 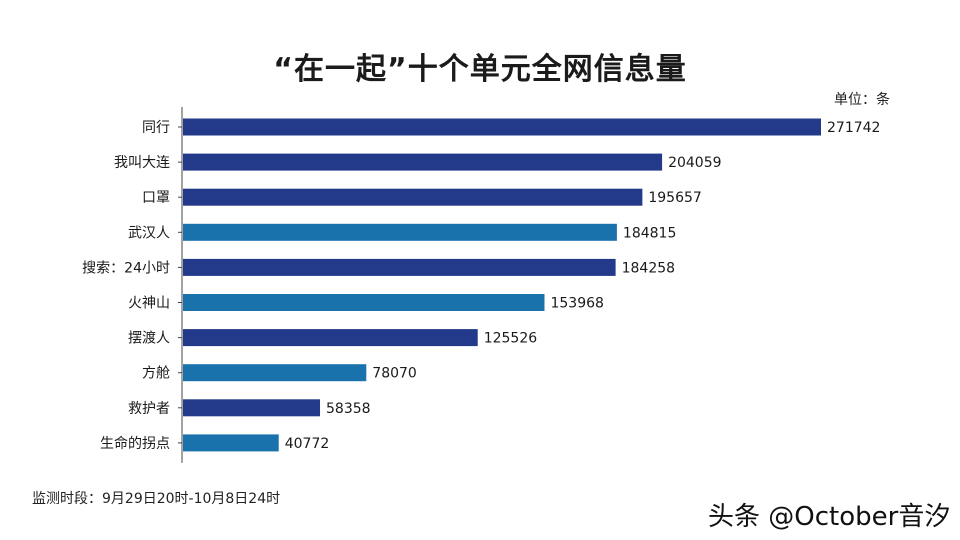 I want to click on category-label: 搜索：24小时, so click(x=126, y=267).